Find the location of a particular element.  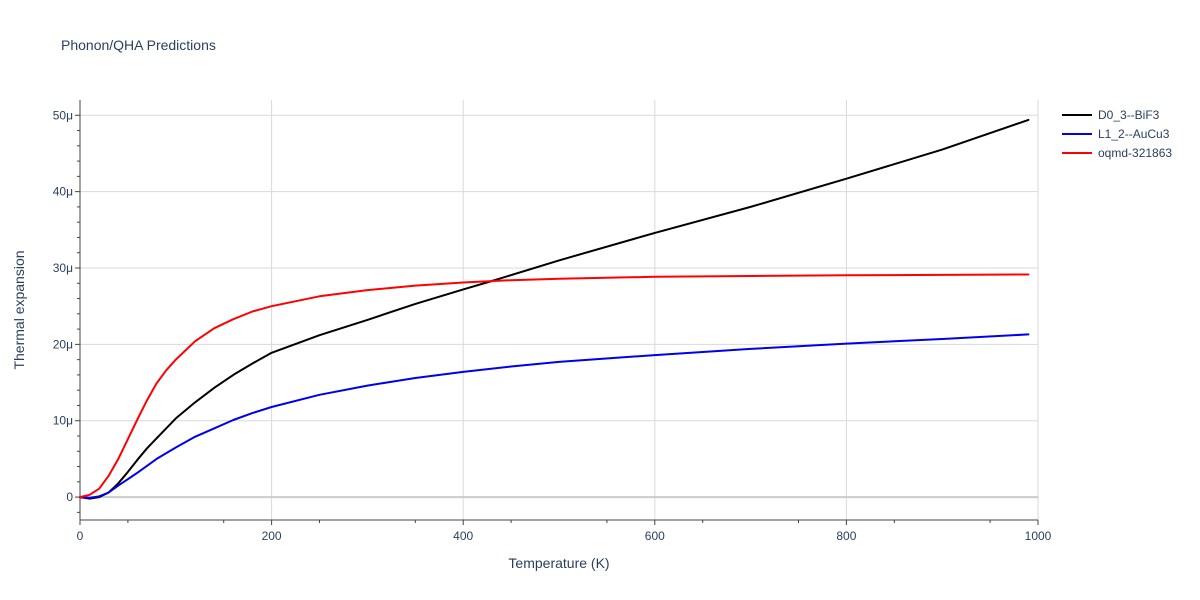

legend-label: L1_2--AuCu3 is located at coordinates (1134, 134).